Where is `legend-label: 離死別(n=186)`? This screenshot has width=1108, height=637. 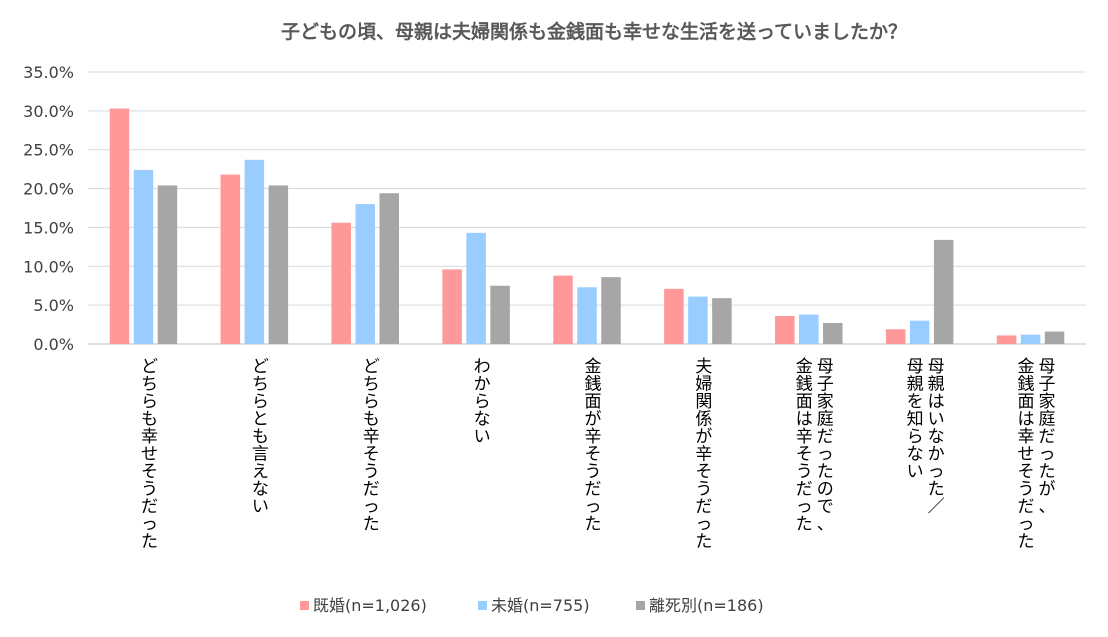
legend-label: 離死別(n=186) is located at coordinates (706, 605).